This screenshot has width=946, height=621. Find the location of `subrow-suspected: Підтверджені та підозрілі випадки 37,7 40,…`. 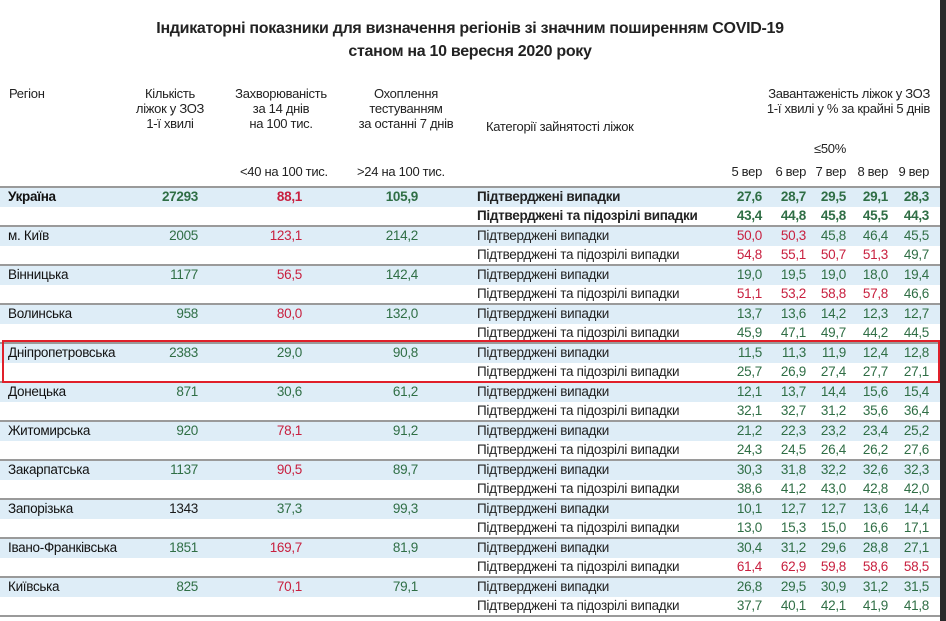

subrow-suspected: Підтверджені та підозрілі випадки 37,7 40,… is located at coordinates (470, 605).